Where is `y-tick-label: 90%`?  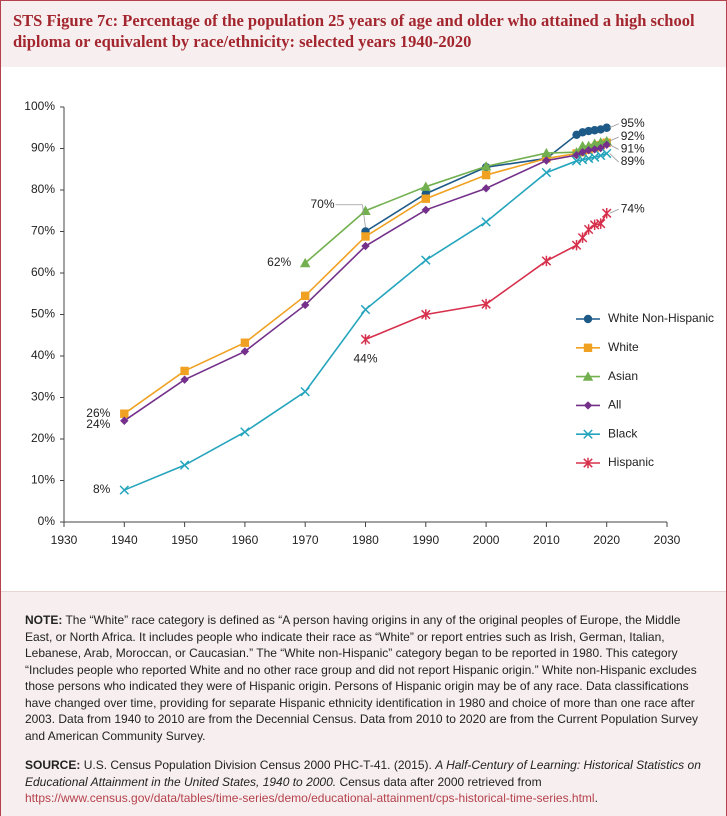
y-tick-label: 90% is located at coordinates (43, 148).